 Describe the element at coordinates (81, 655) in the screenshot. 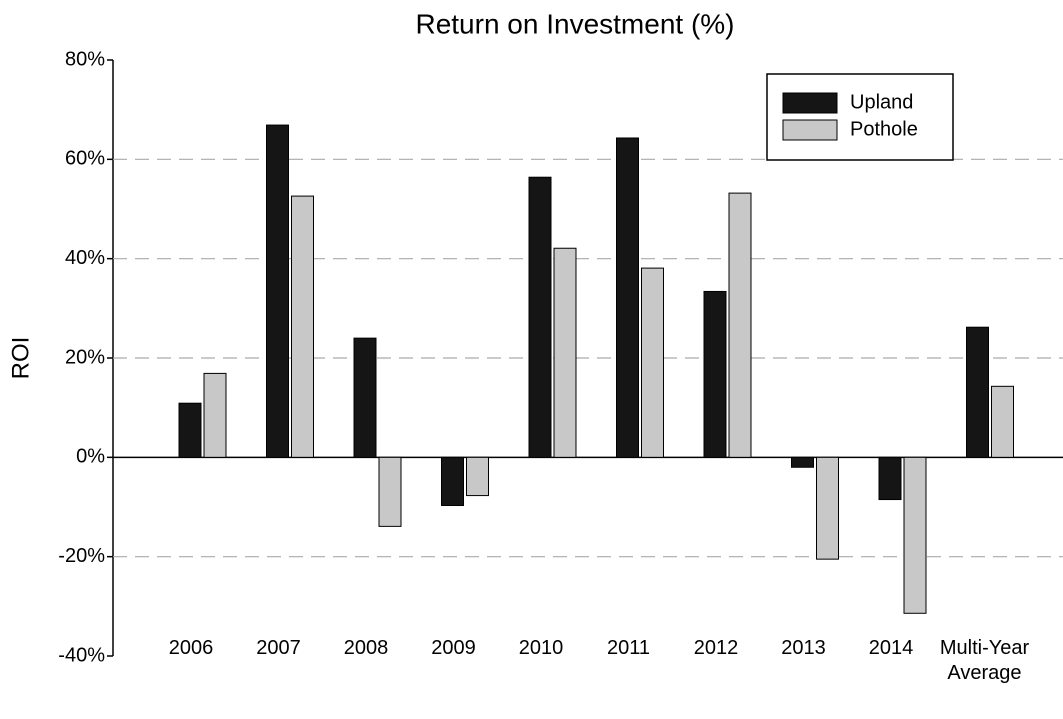

I see `y-tick-label: -40%` at that location.